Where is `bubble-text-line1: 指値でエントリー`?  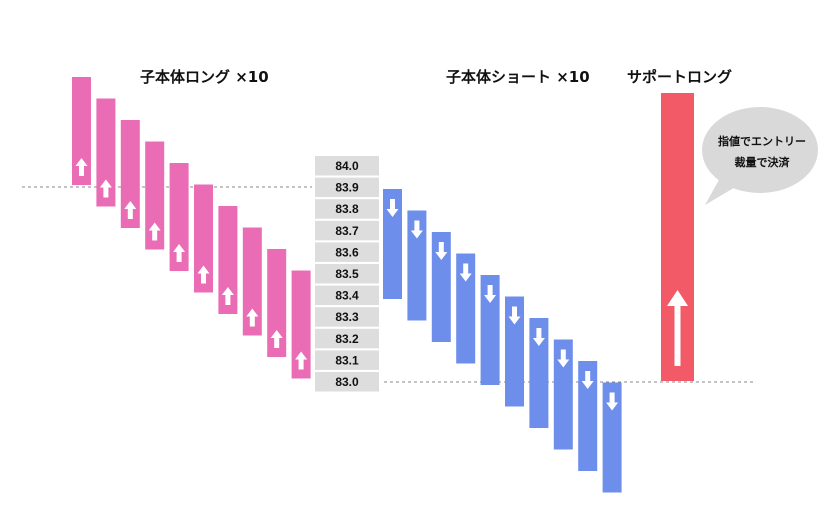
bubble-text-line1: 指値でエントリー is located at coordinates (762, 141).